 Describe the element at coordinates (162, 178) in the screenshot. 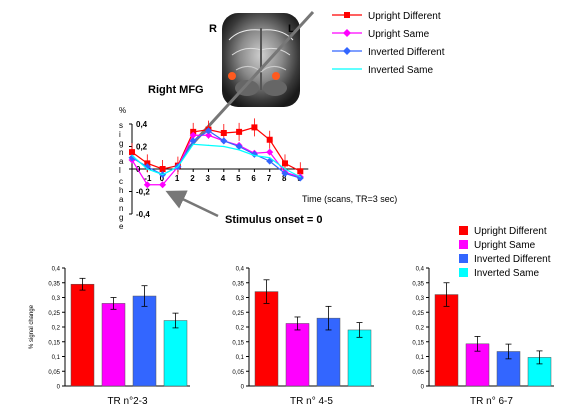

I see `line-chart-x-tick-label: 0` at that location.